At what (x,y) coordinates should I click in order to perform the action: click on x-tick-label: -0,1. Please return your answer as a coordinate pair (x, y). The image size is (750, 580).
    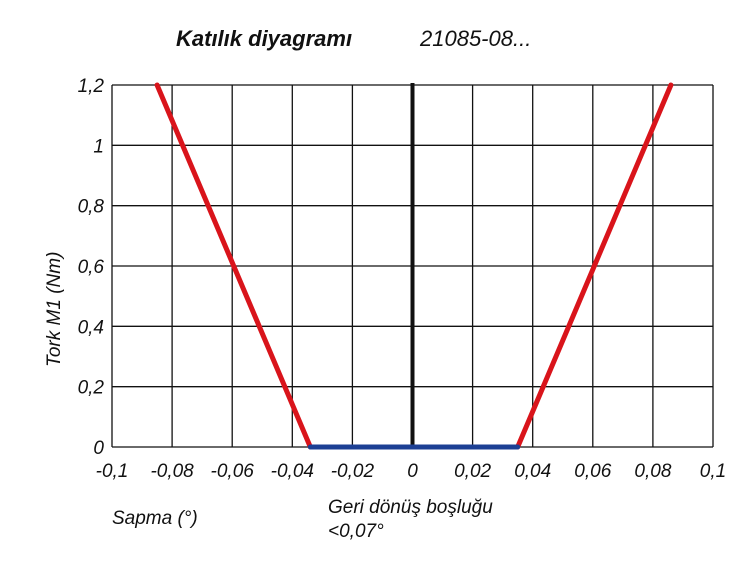
    Looking at the image, I should click on (112, 471).